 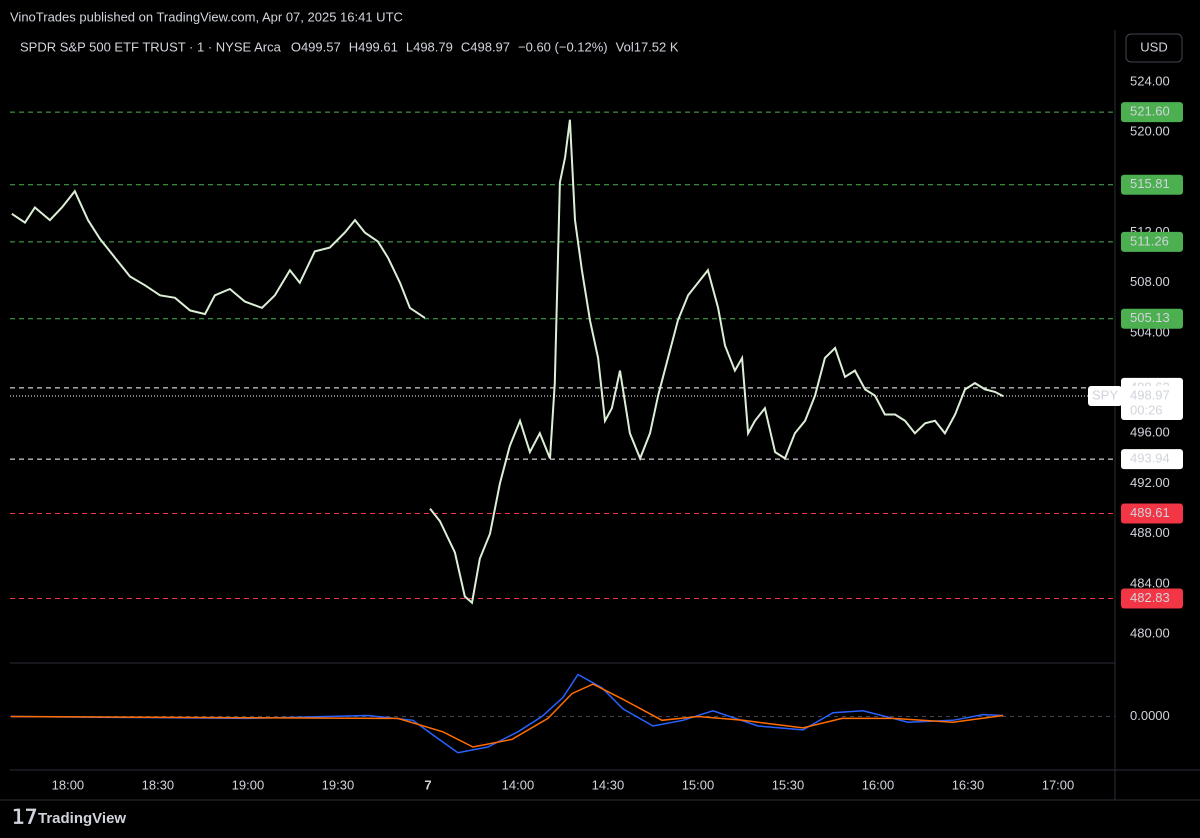 I want to click on y-tick-label: 496.00, so click(x=1150, y=432).